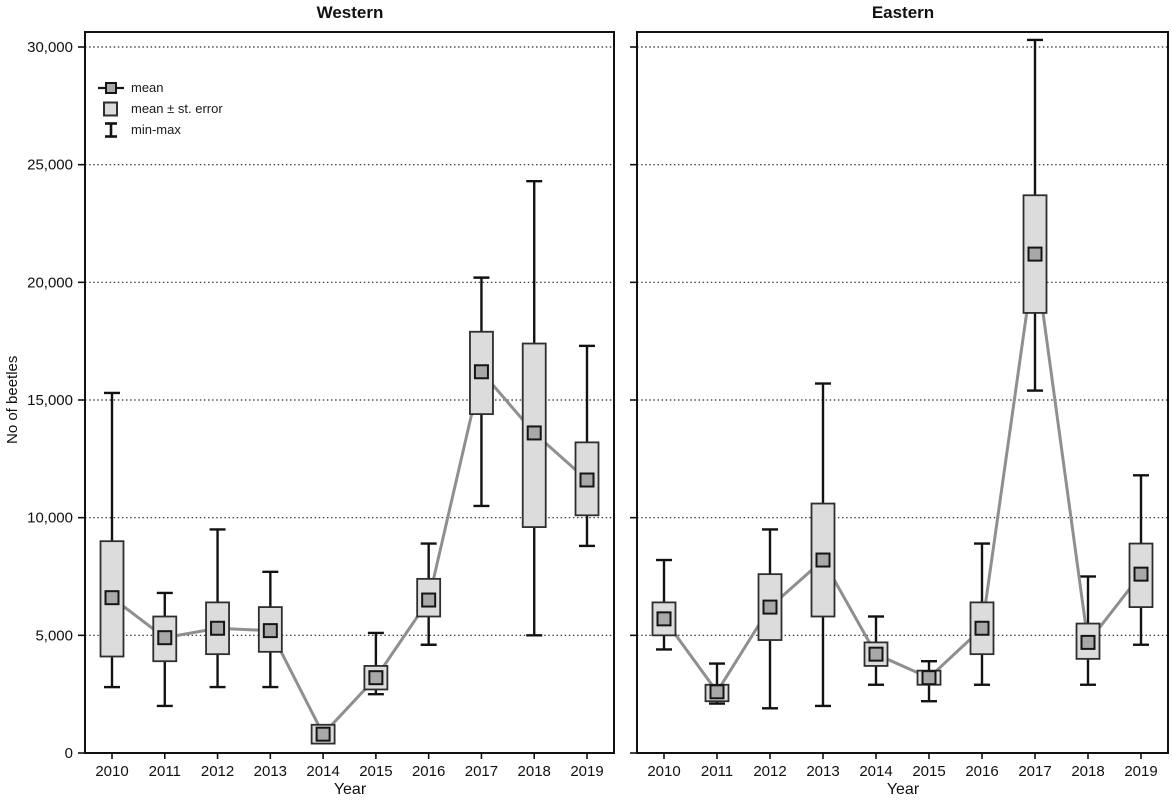 The width and height of the screenshot is (1172, 808). I want to click on y-tick-label: 30,000, so click(50, 47).